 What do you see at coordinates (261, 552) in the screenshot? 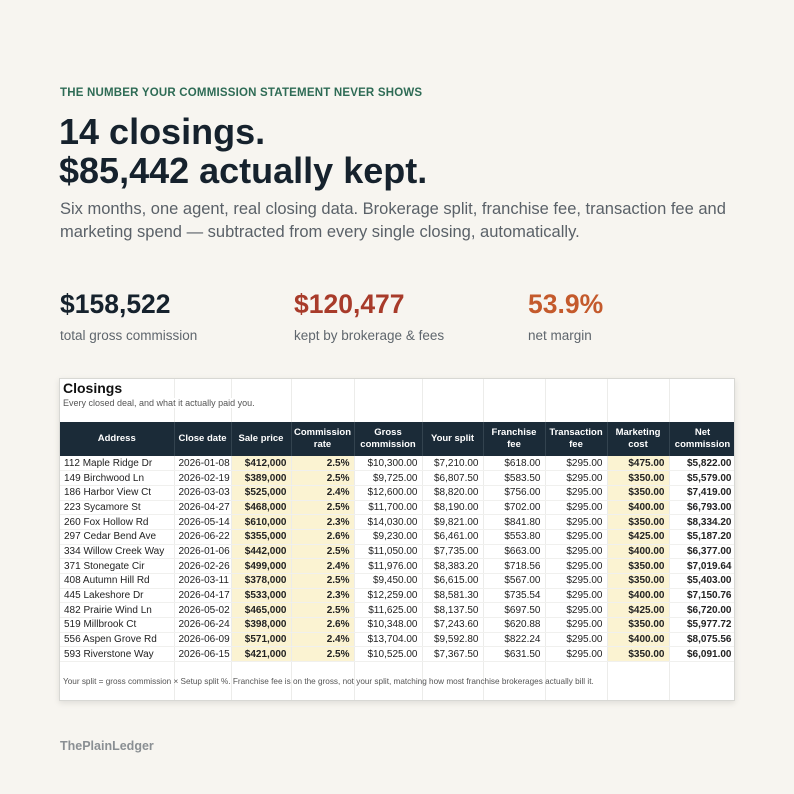
I see `sale-price-cell: $442,000` at bounding box center [261, 552].